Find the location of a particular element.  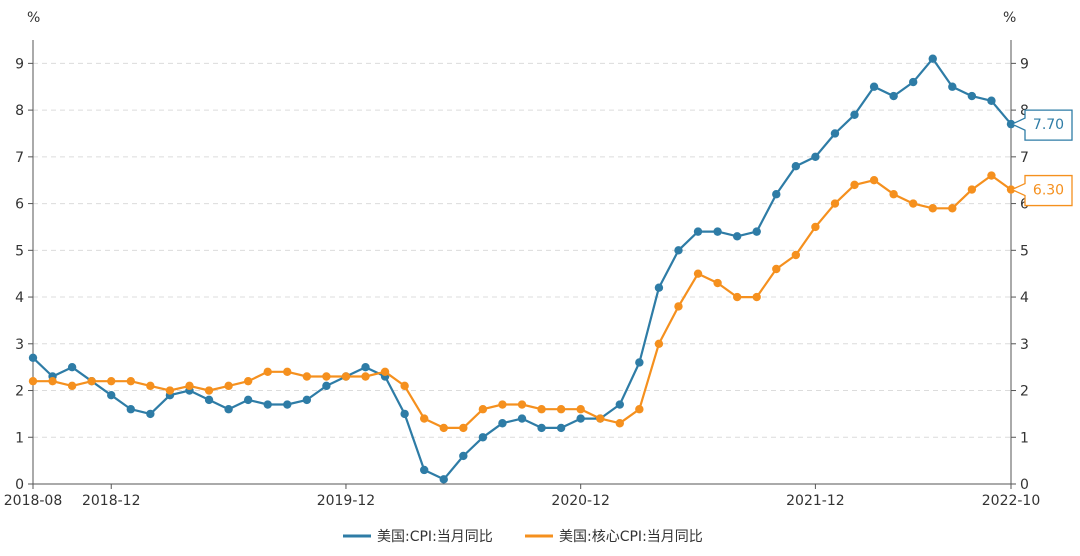

left-y-tick-labels: 0 1 2 3 4 5 6 7 8 9 is located at coordinates (19, 274).